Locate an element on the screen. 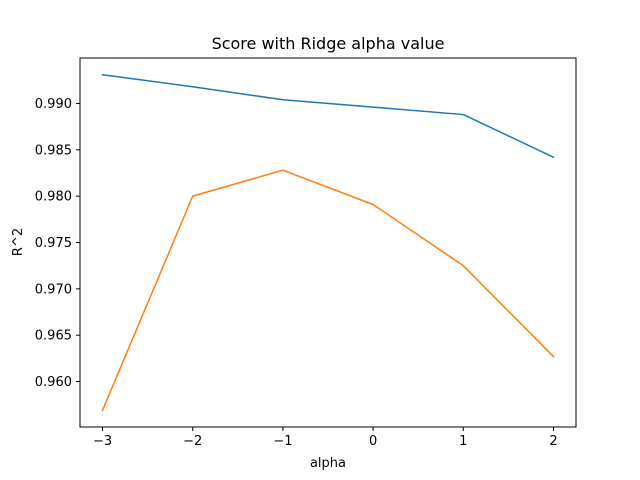 The image size is (640, 480). y-tick-label: 0.985 is located at coordinates (53, 150).